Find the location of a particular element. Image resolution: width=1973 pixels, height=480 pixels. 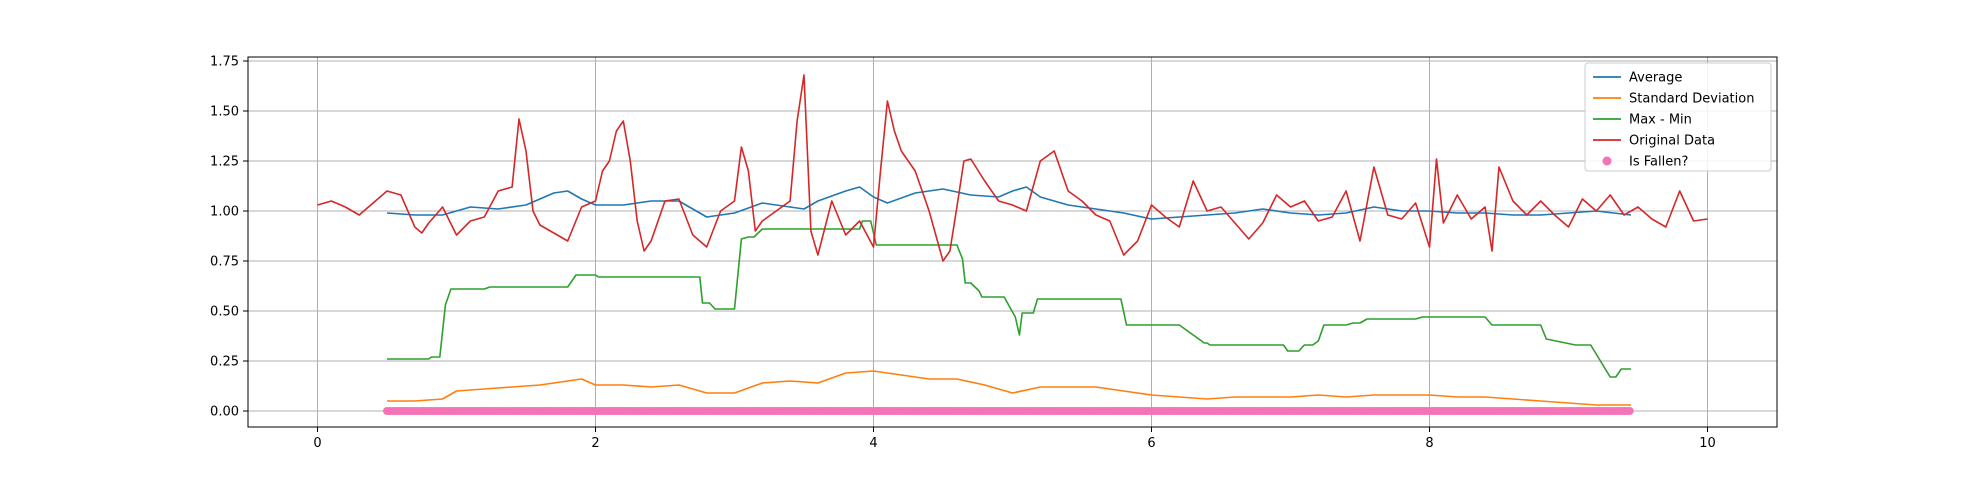

y-tick-label: 1.00 is located at coordinates (224, 212).